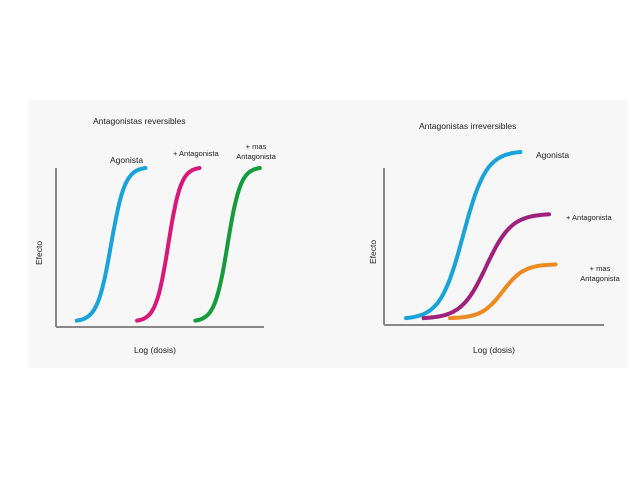  I want to click on chart-title: Antagonistas irreversibles, so click(467, 126).